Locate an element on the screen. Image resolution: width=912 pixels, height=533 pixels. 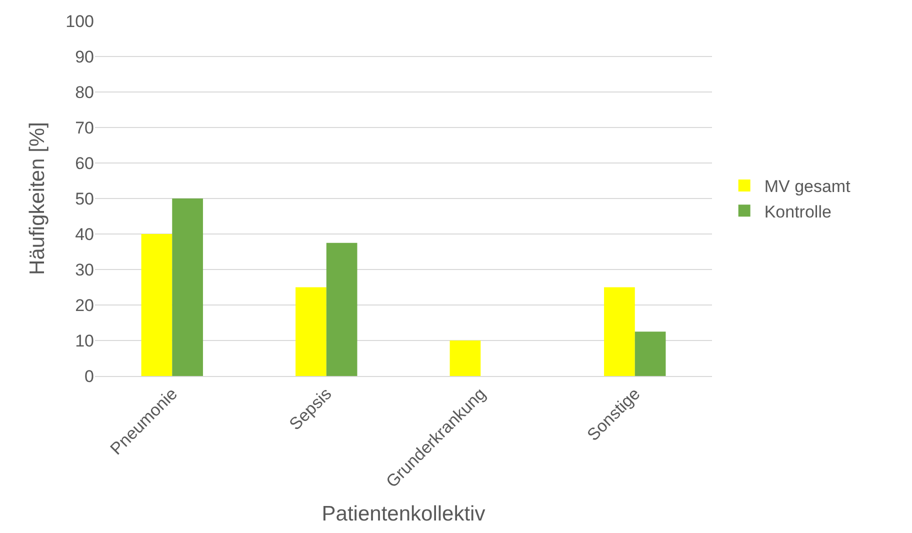
legend-label: MV gesamt is located at coordinates (807, 186).